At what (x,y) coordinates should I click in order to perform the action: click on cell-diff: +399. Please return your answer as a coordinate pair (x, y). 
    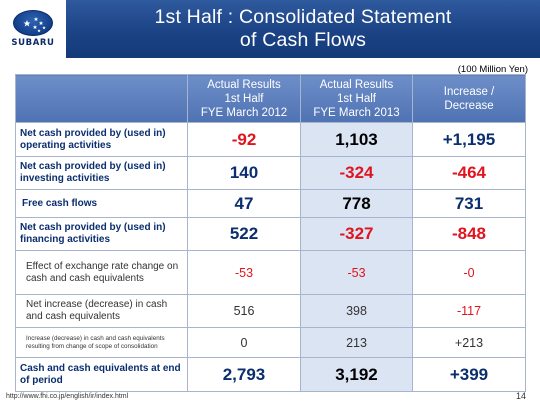
    Looking at the image, I should click on (469, 374).